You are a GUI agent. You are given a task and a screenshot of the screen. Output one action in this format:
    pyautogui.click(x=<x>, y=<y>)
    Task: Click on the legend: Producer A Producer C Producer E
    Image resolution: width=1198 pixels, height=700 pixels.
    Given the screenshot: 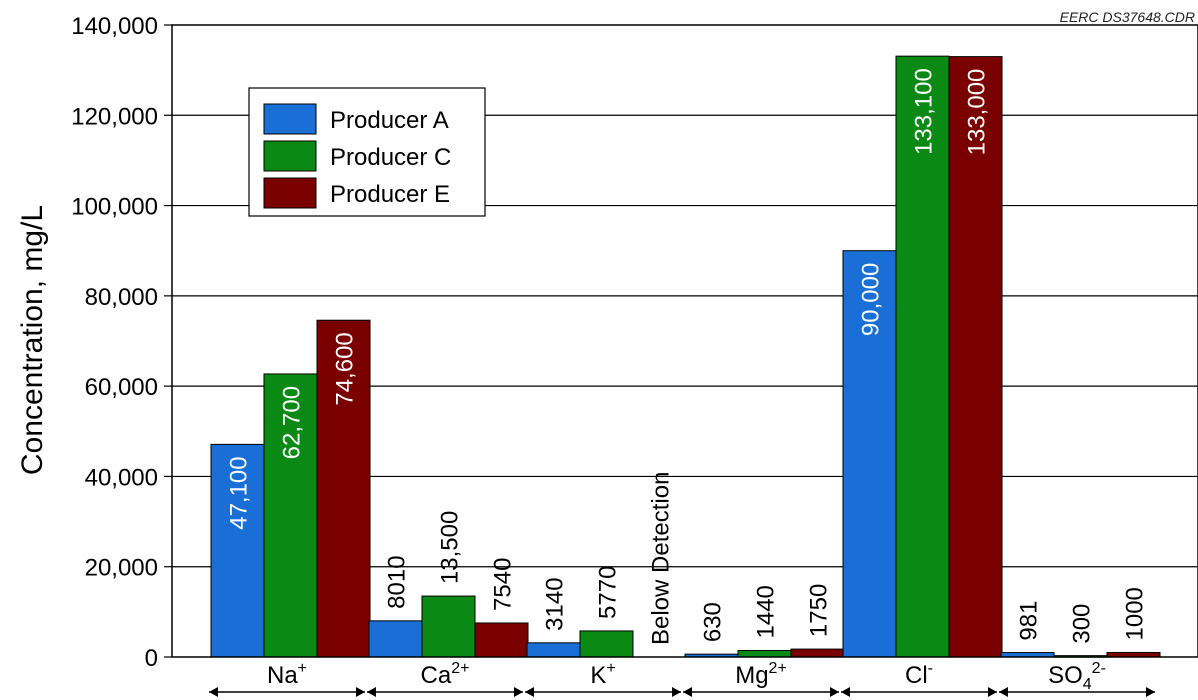 What is the action you would take?
    pyautogui.click(x=367, y=152)
    